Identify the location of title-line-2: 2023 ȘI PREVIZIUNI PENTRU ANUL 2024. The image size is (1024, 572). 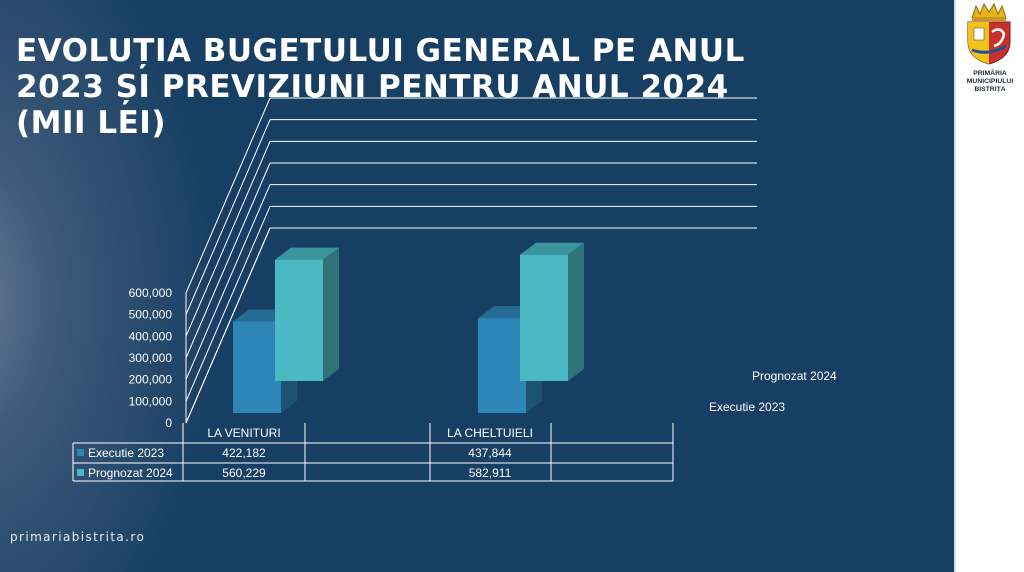
(372, 87).